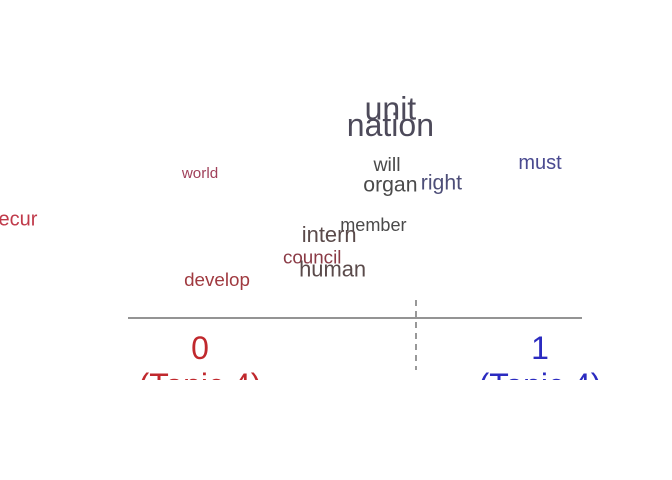 Image resolution: width=672 pixels, height=480 pixels. What do you see at coordinates (312, 257) in the screenshot?
I see `word-council: council` at bounding box center [312, 257].